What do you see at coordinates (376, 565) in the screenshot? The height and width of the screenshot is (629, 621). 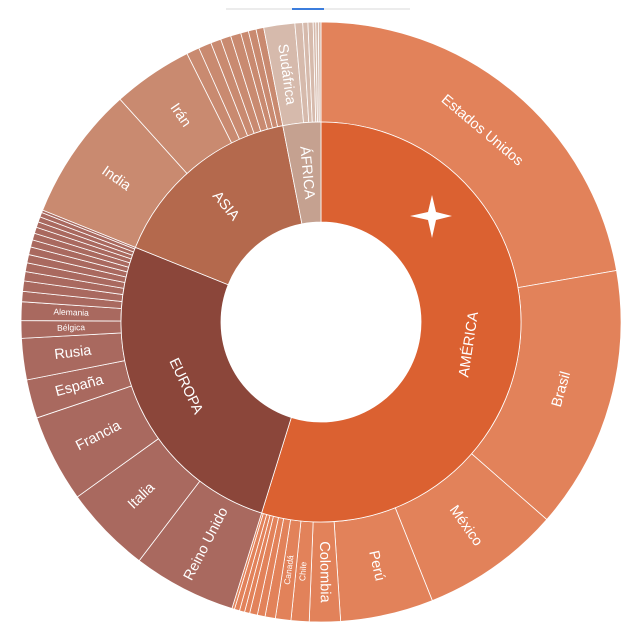 I see `slice-label: Perú` at bounding box center [376, 565].